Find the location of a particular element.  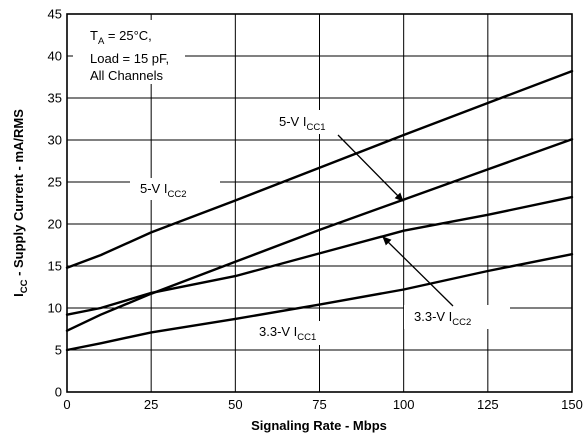

condition-temperature: TA = 25°C, is located at coordinates (121, 37).